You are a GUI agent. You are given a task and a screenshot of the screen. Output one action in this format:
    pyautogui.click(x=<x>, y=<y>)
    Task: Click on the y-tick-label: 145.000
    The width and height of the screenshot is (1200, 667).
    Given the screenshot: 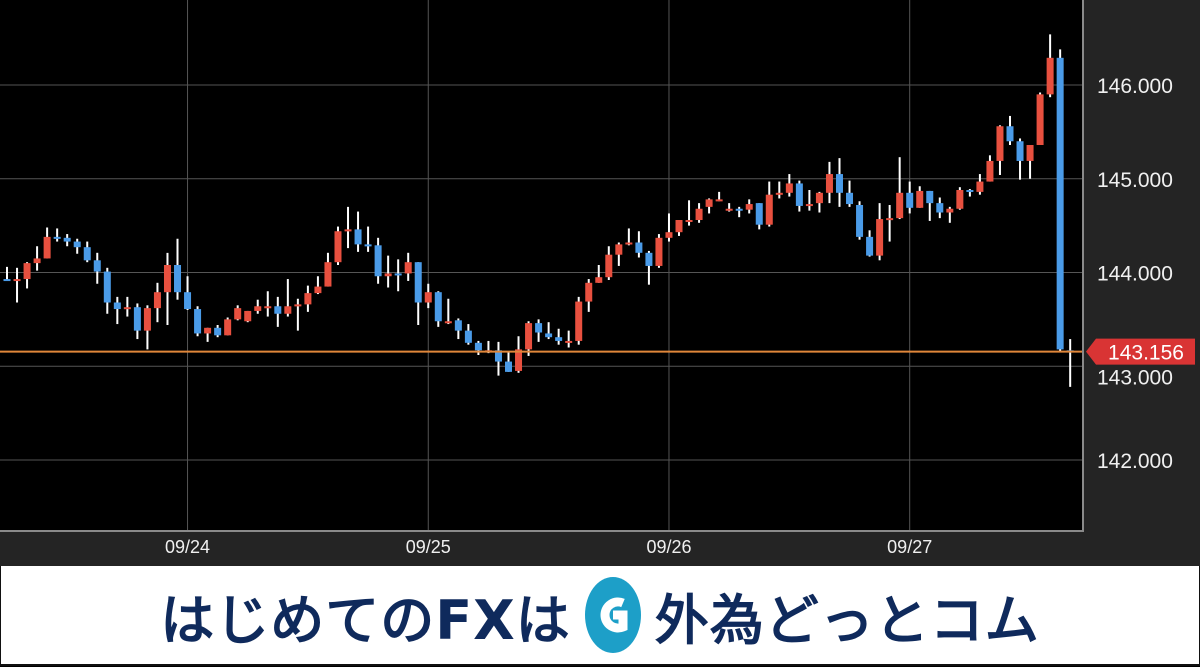 What is the action you would take?
    pyautogui.click(x=1135, y=180)
    